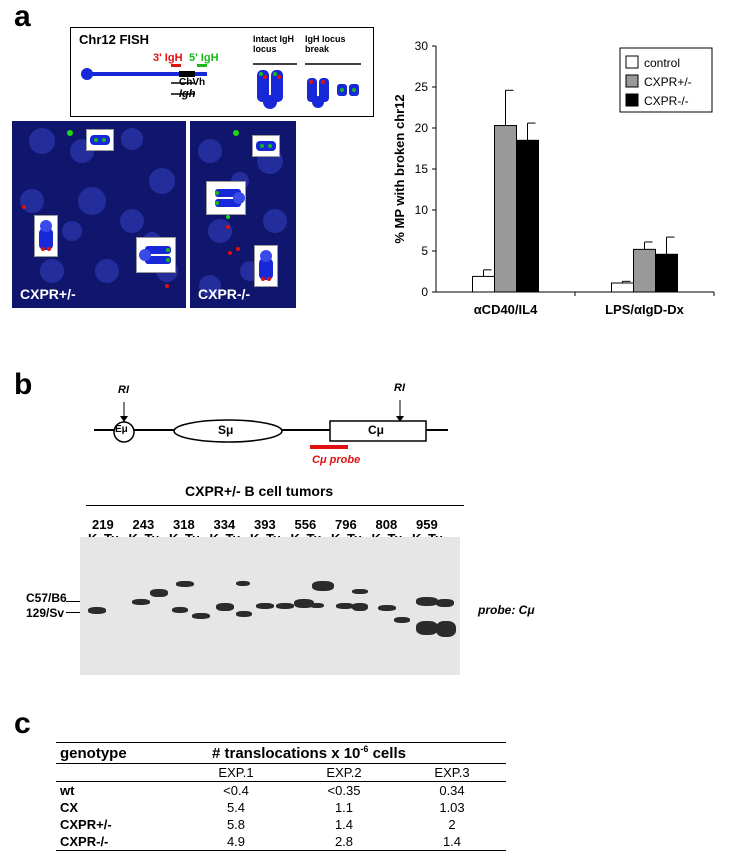  What do you see at coordinates (192, 82) in the screenshot?
I see `chvh-label: ChVh` at bounding box center [192, 82].